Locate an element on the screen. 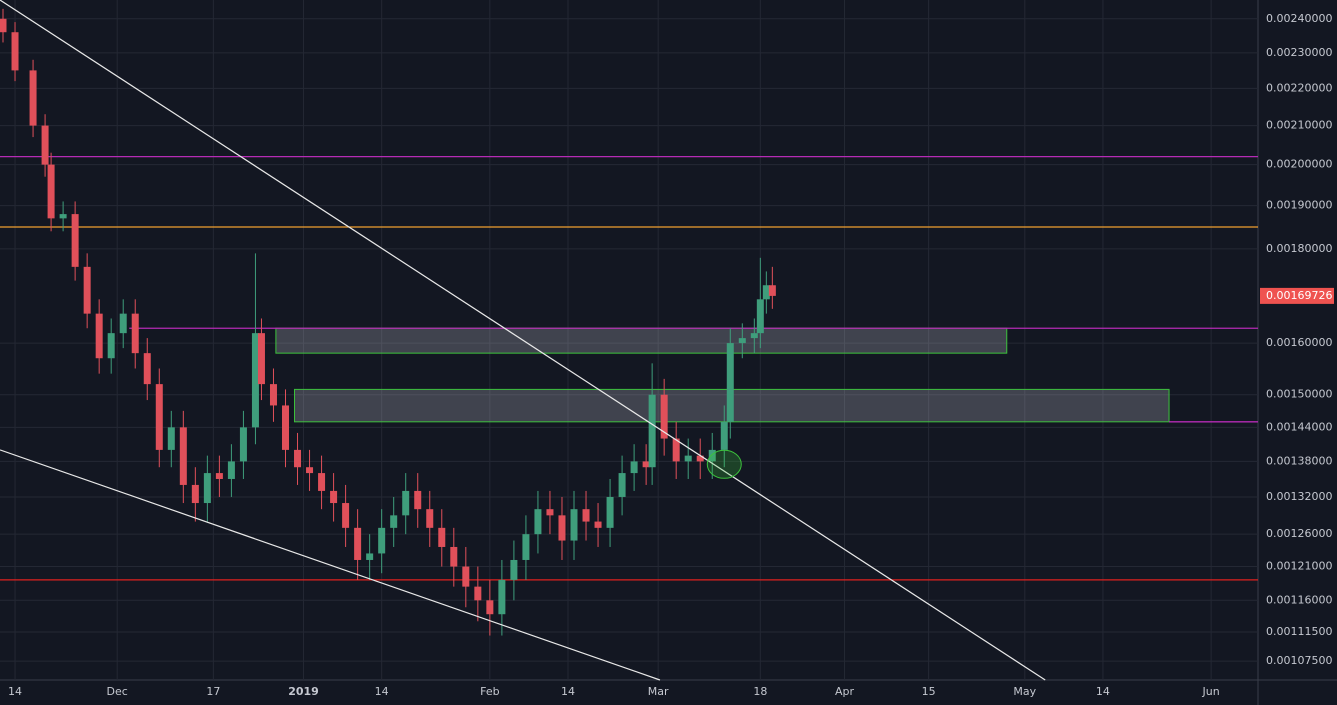 Image resolution: width=1337 pixels, height=705 pixels. x-tick-label: Jun is located at coordinates (1211, 691).